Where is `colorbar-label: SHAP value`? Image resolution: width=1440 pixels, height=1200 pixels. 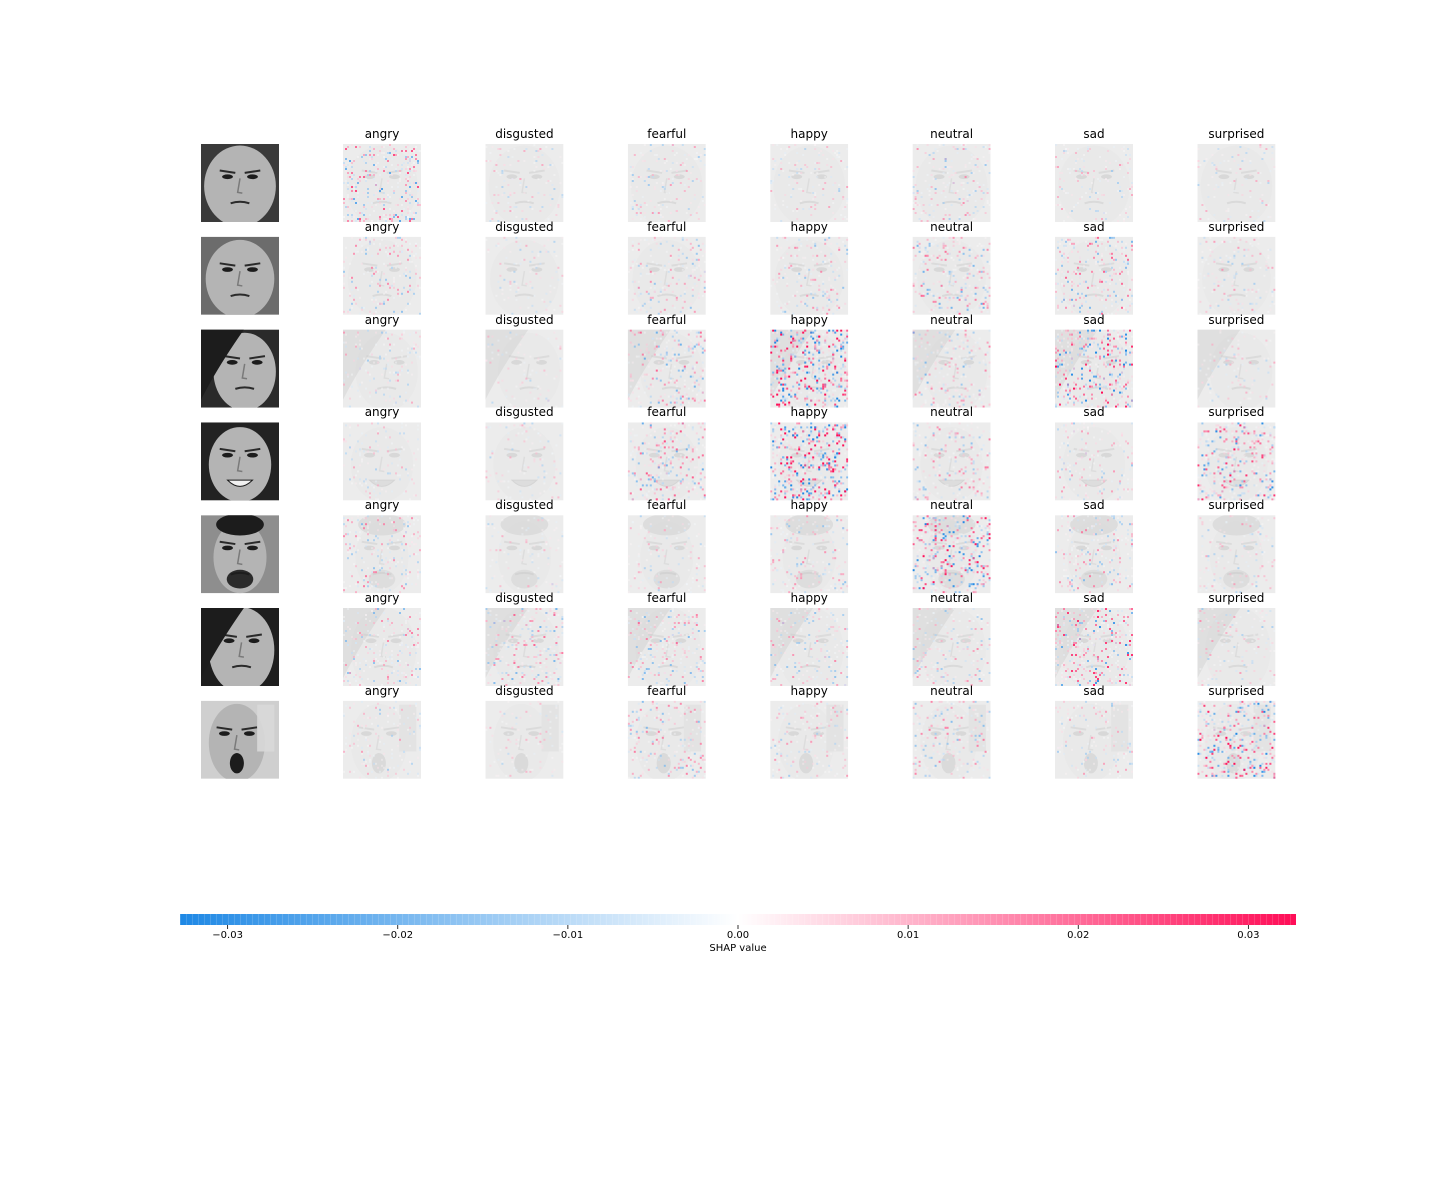 colorbar-label: SHAP value is located at coordinates (738, 948).